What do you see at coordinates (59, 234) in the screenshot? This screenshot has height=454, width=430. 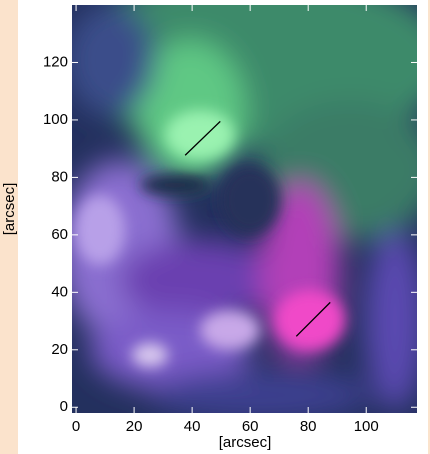 I see `y-tick-label: 60` at bounding box center [59, 234].